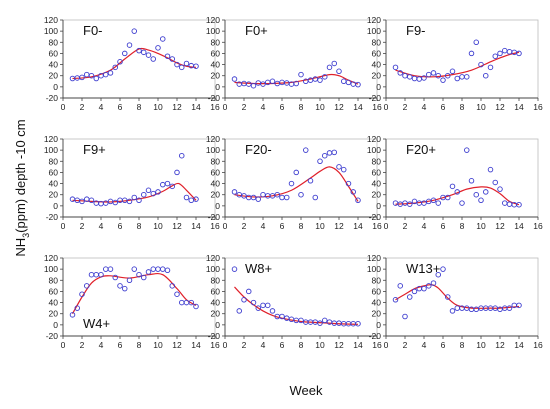 The height and width of the screenshot is (409, 550). I want to click on y-tick-label: 80, so click(377, 280).